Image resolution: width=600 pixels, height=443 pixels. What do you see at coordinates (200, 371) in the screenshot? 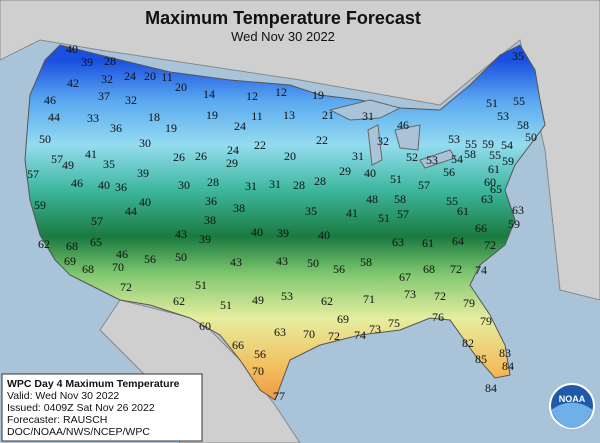
I see `mexico` at bounding box center [200, 371].